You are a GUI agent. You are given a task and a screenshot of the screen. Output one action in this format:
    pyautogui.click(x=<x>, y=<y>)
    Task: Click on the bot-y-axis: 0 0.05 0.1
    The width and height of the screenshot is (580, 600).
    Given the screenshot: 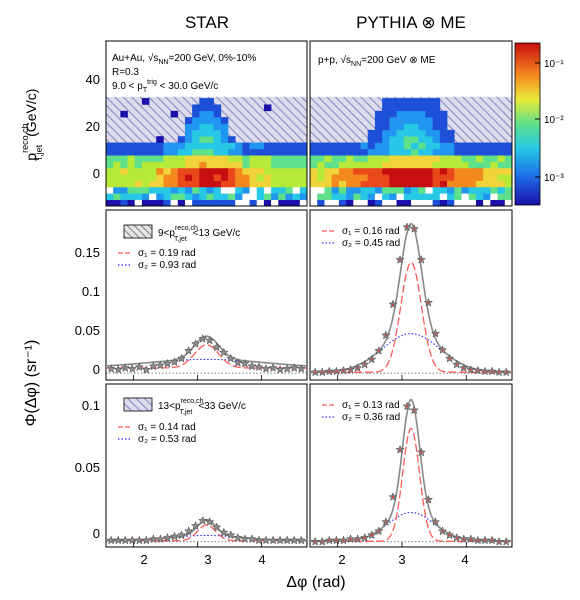 What is the action you would take?
    pyautogui.click(x=87, y=469)
    